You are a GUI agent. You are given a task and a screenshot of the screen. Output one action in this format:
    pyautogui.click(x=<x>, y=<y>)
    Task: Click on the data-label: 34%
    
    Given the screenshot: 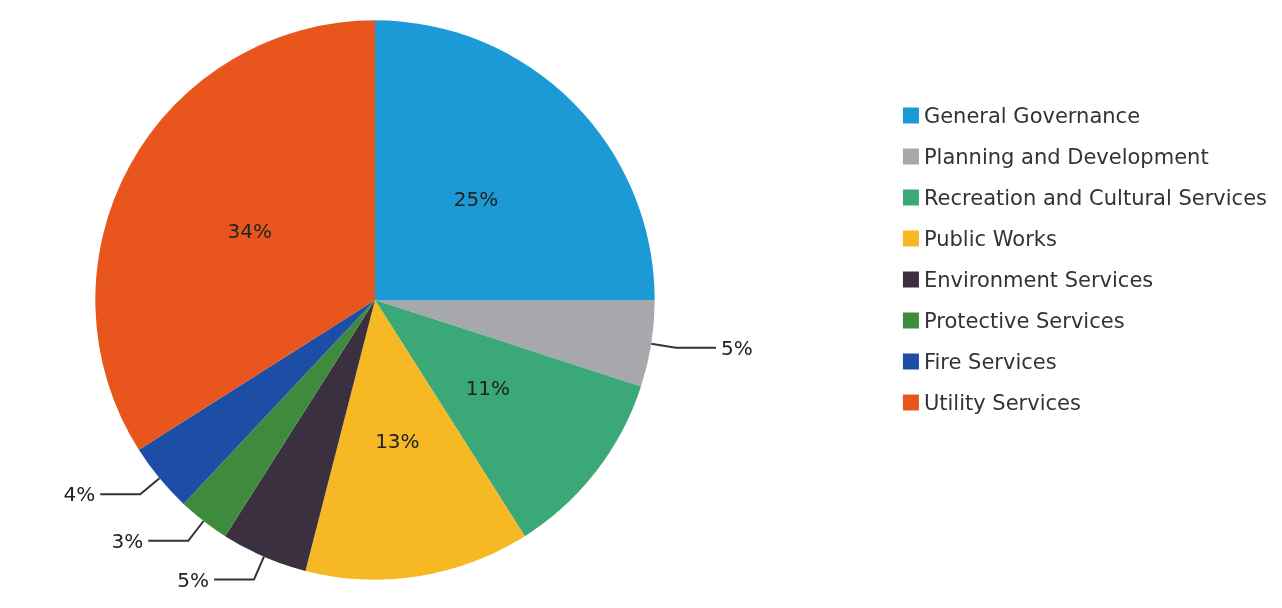 What is the action you would take?
    pyautogui.click(x=250, y=231)
    